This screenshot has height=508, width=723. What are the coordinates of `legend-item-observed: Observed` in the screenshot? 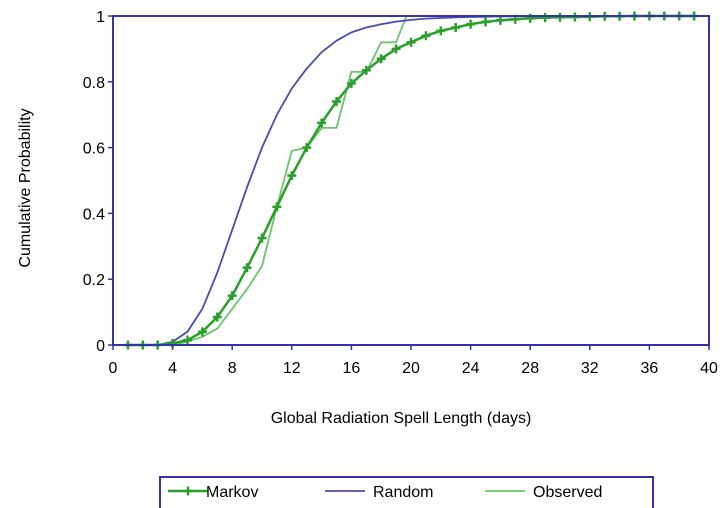 It's located at (543, 492).